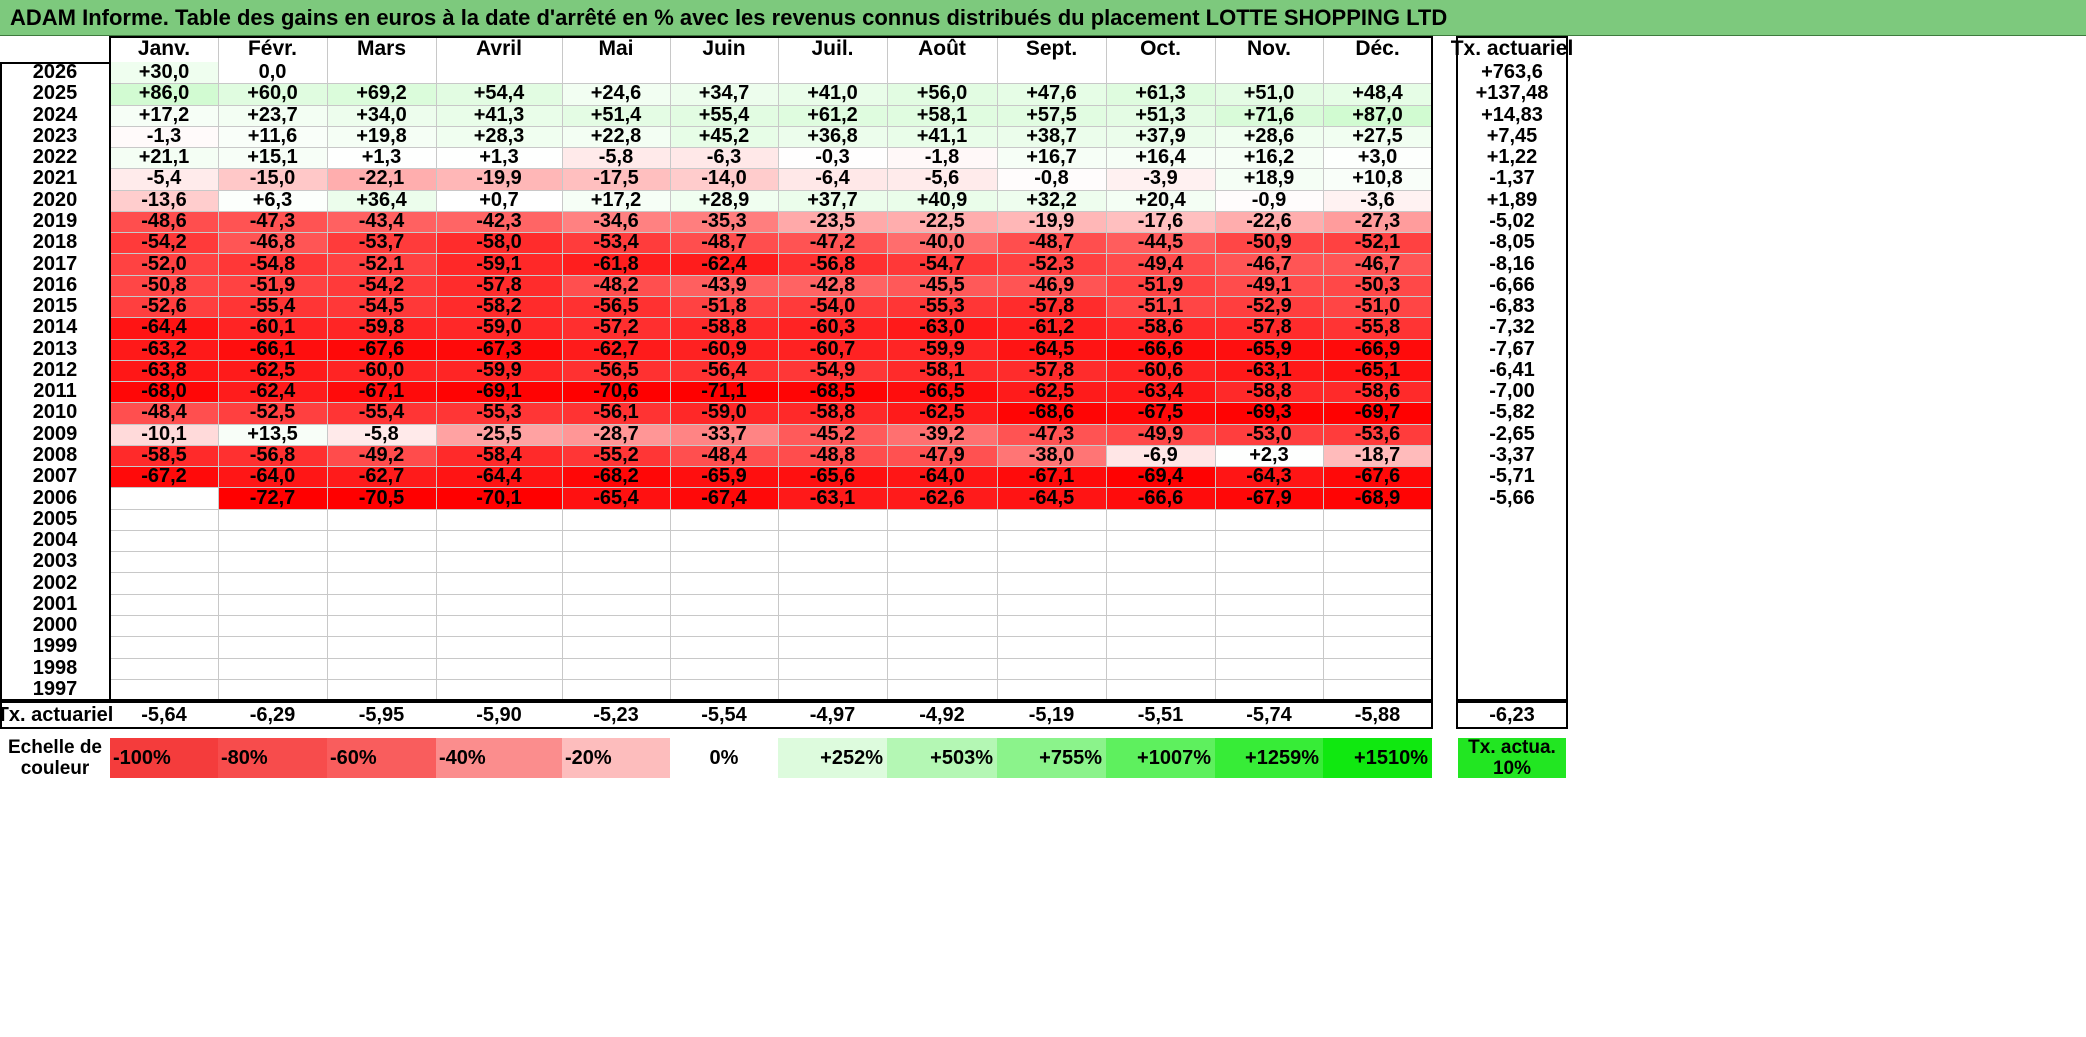  Describe the element at coordinates (832, 370) in the screenshot. I see `table-cell: -54,9` at that location.